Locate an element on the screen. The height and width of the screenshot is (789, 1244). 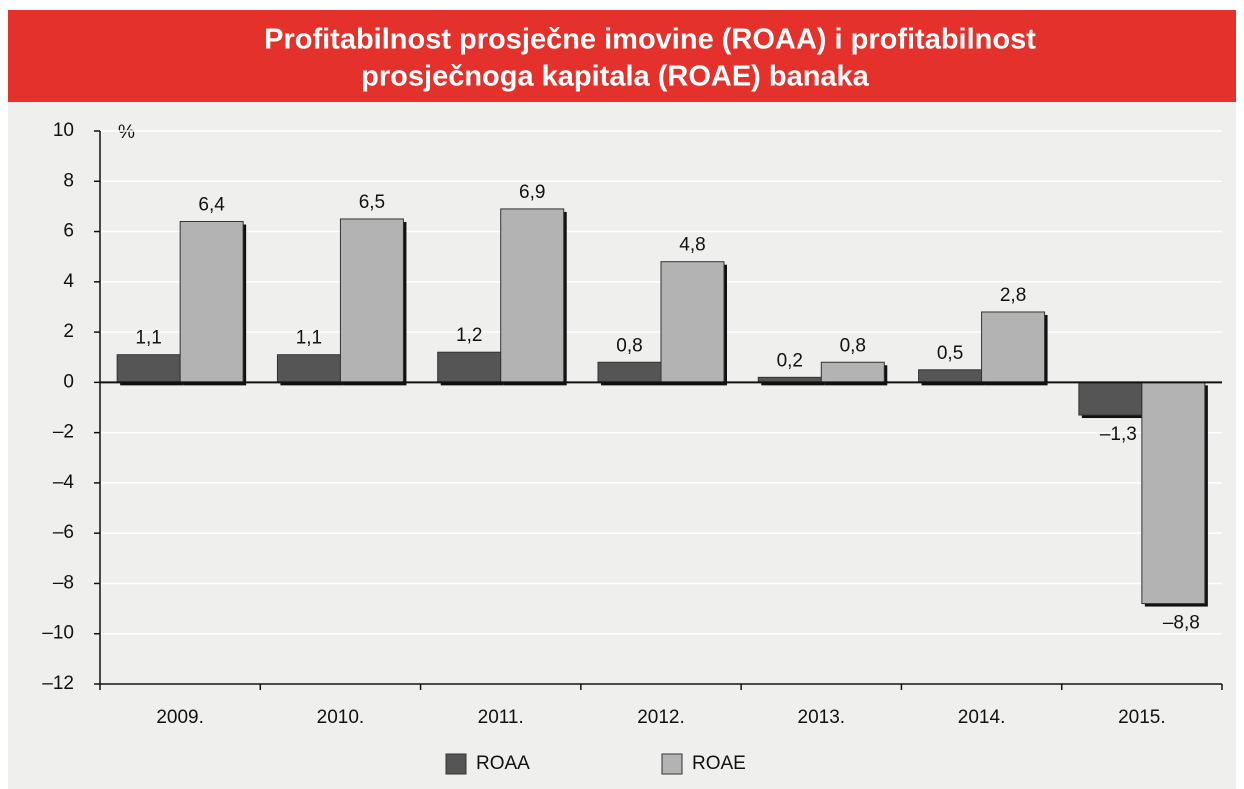
data-label: 4,8 is located at coordinates (692, 245).